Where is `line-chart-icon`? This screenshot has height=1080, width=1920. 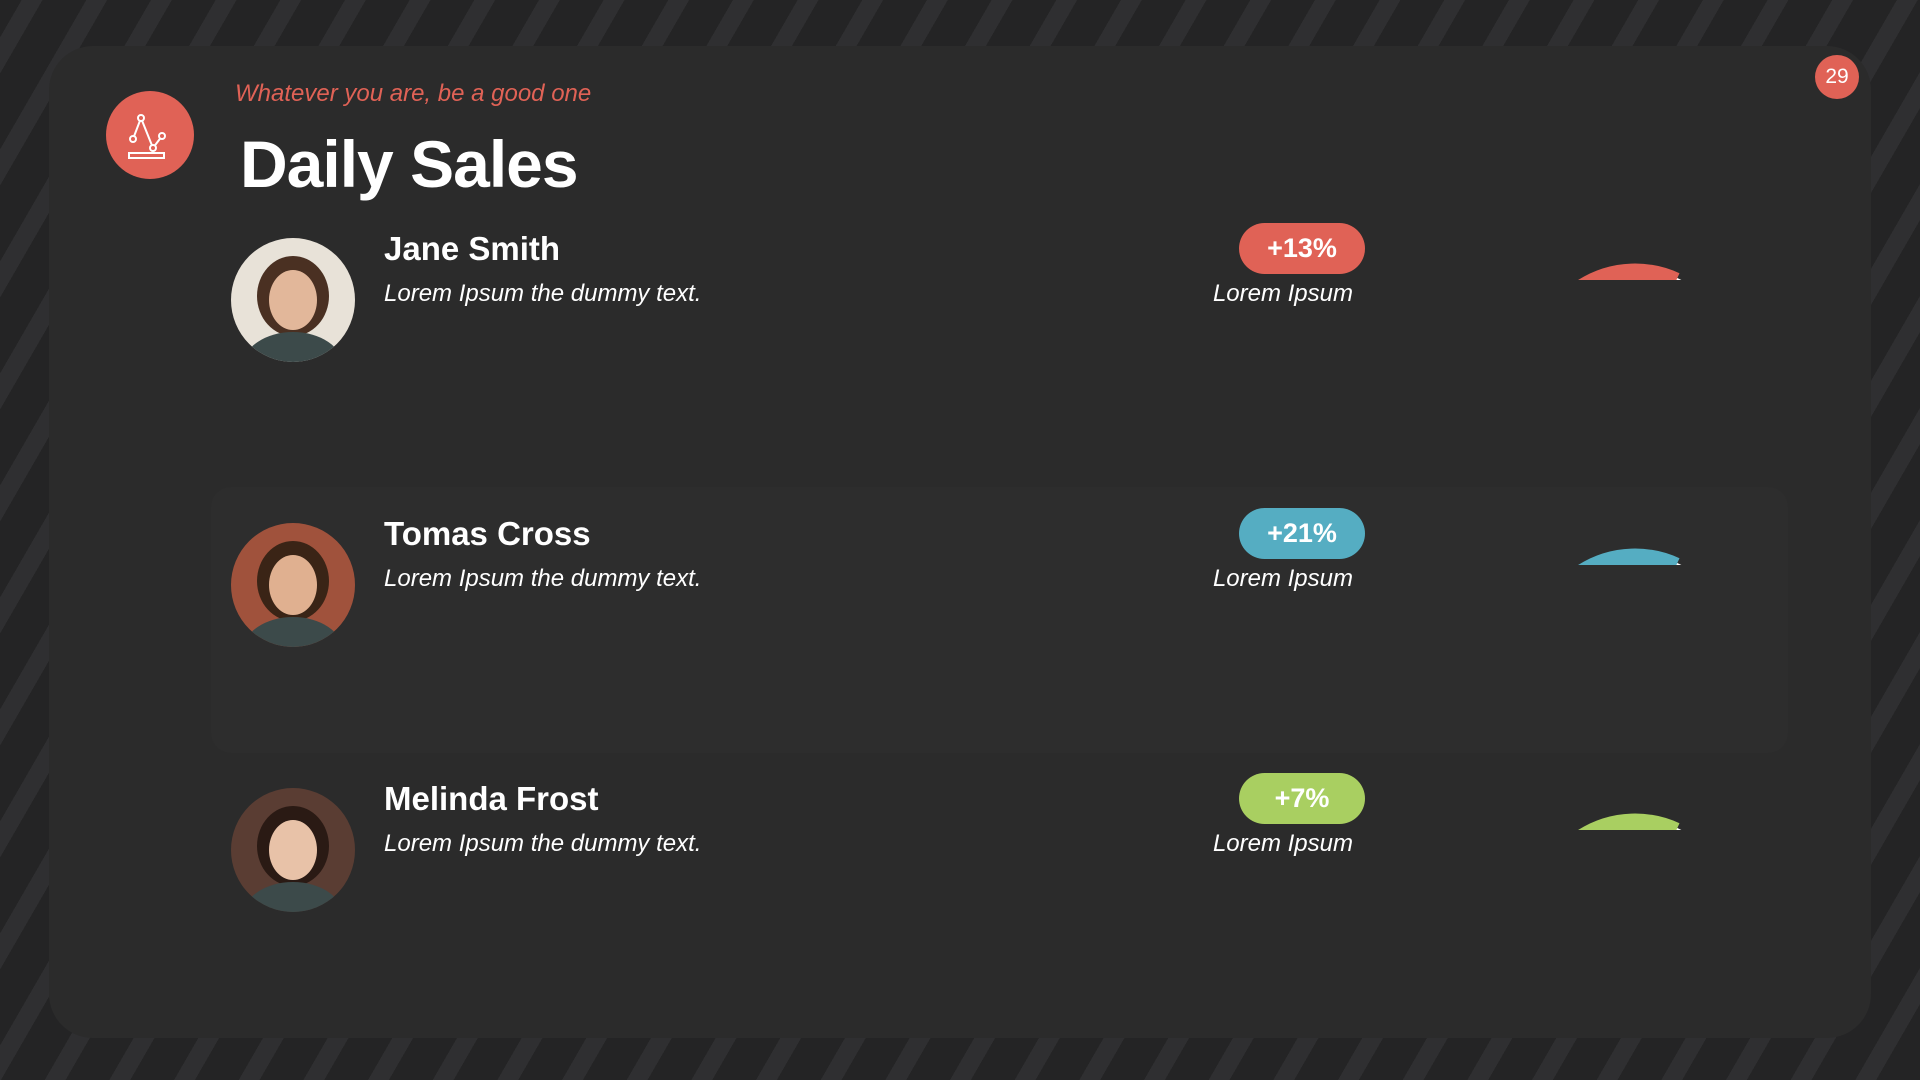 line-chart-icon is located at coordinates (147, 136).